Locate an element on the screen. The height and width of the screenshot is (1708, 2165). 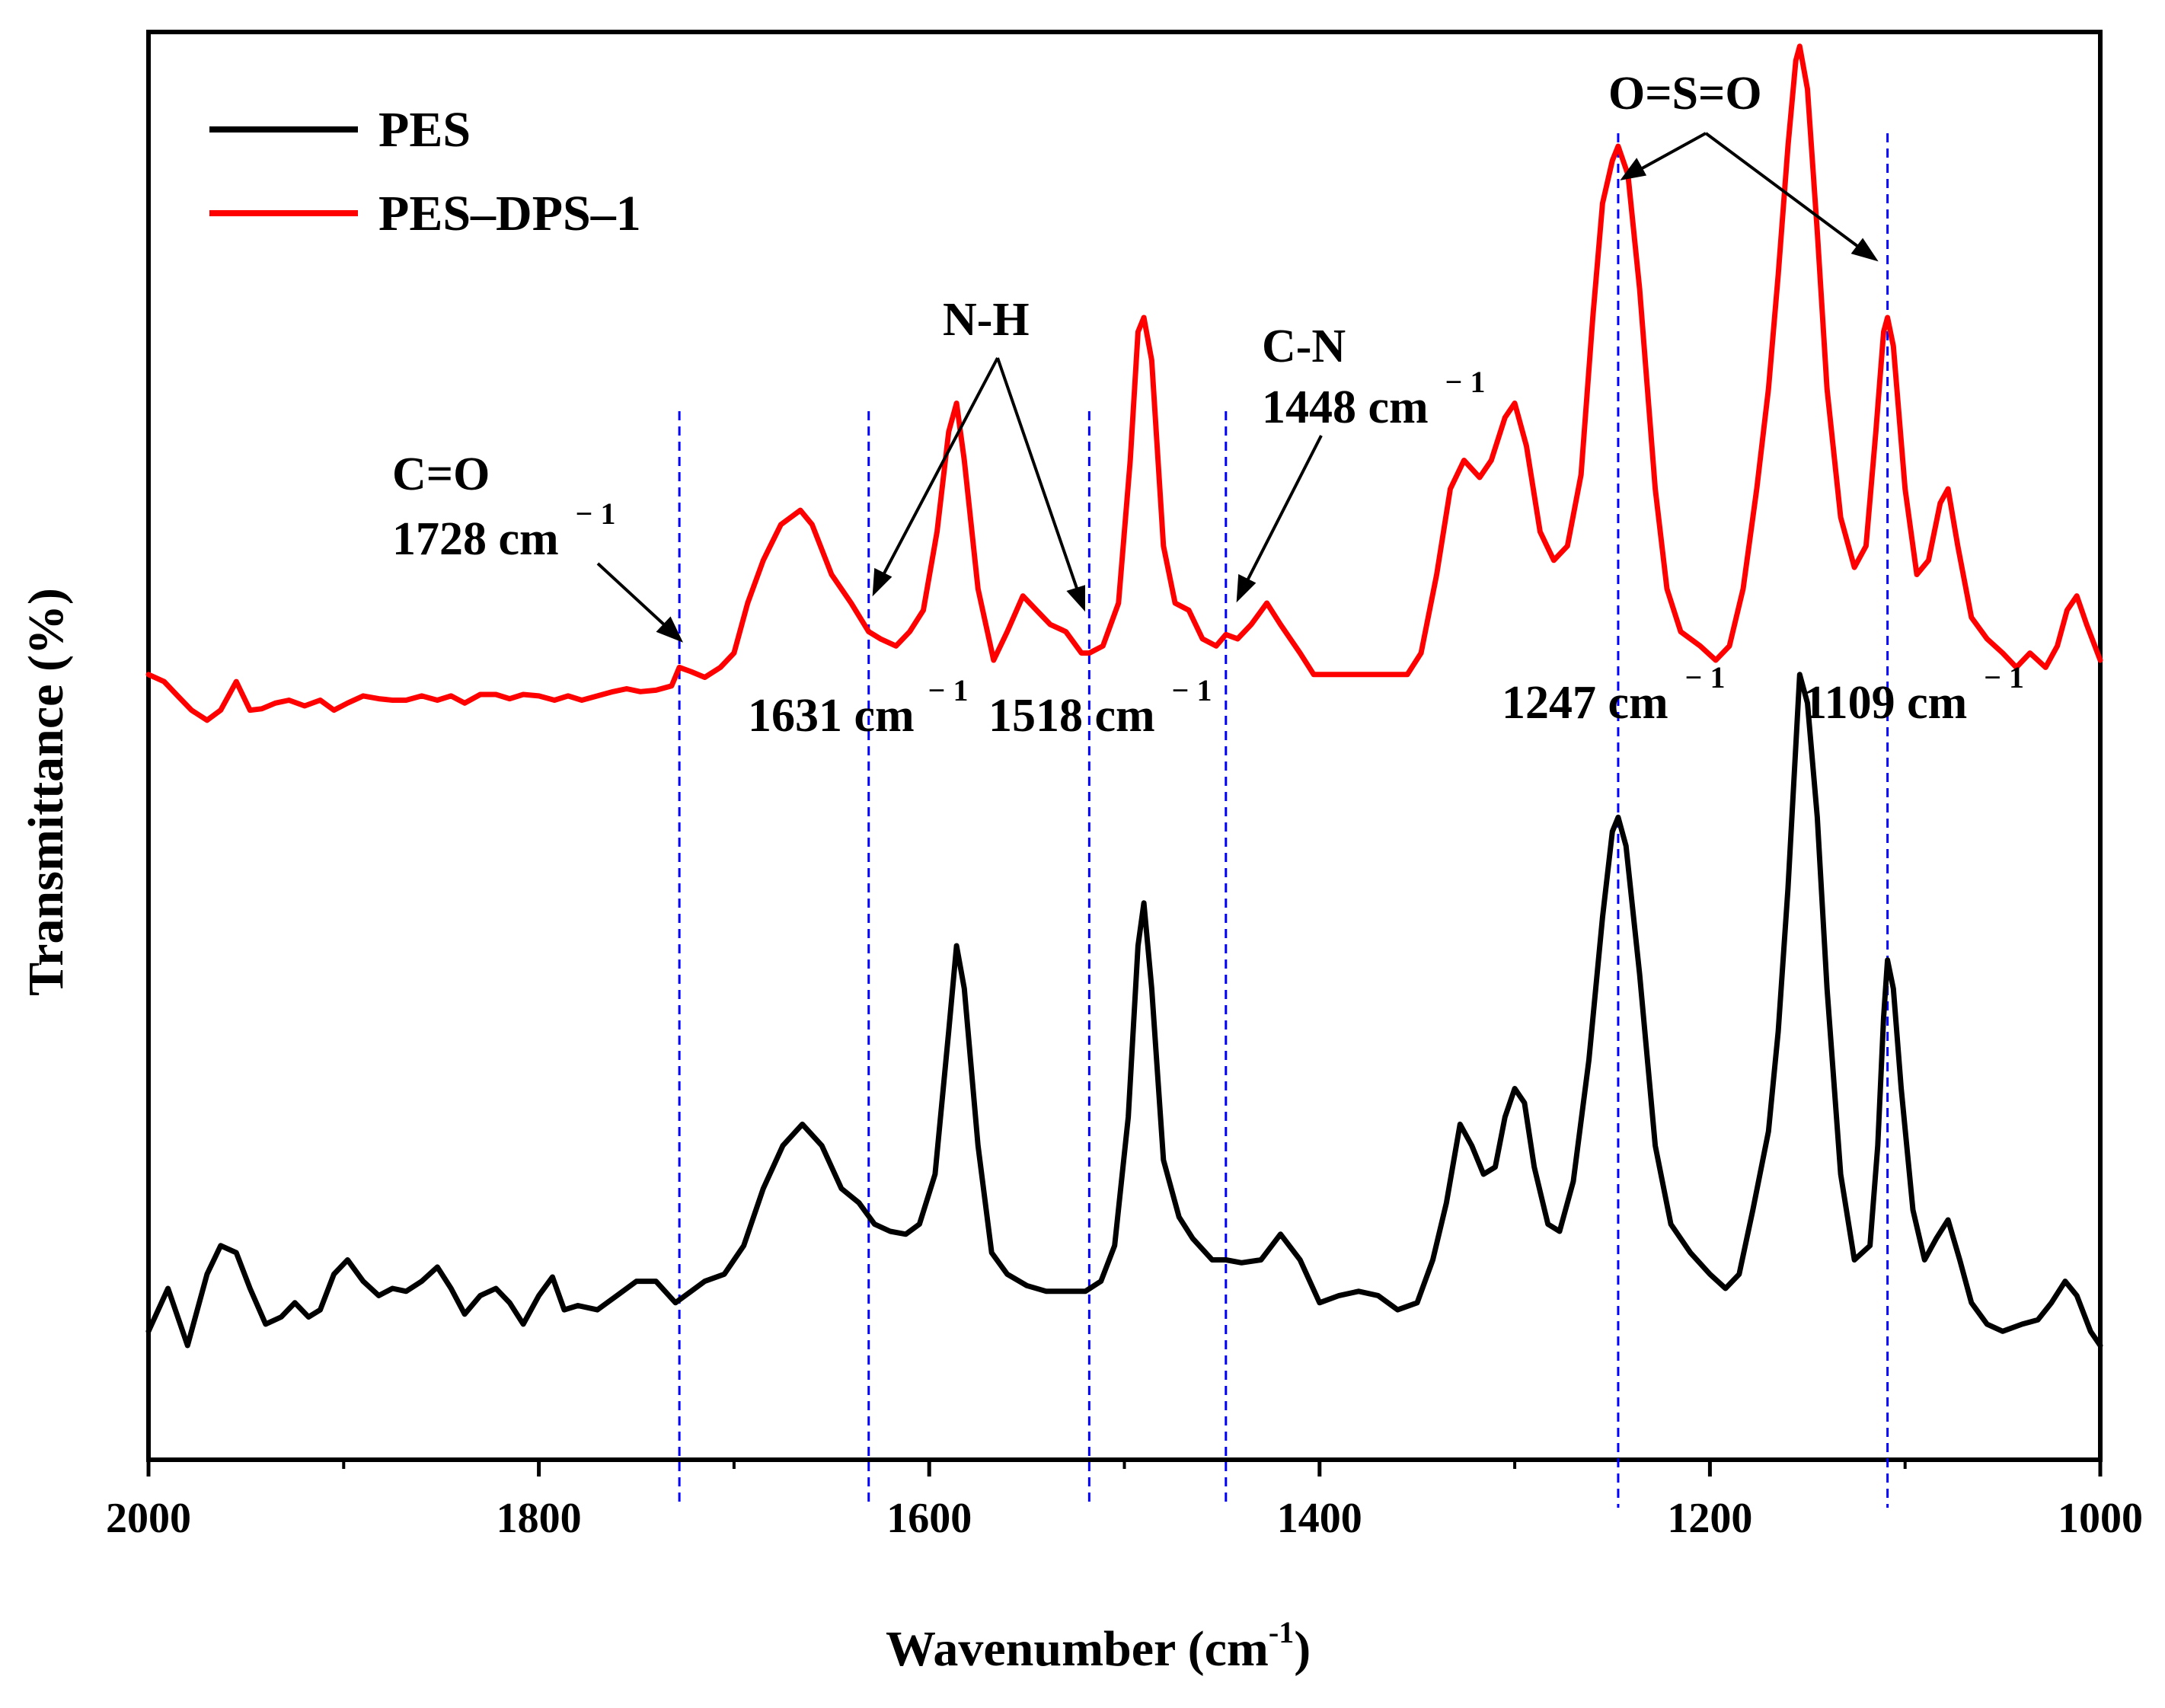
x-ticks: 2000 1800 1600 1400 1200 1000 is located at coordinates (1125, 1501).